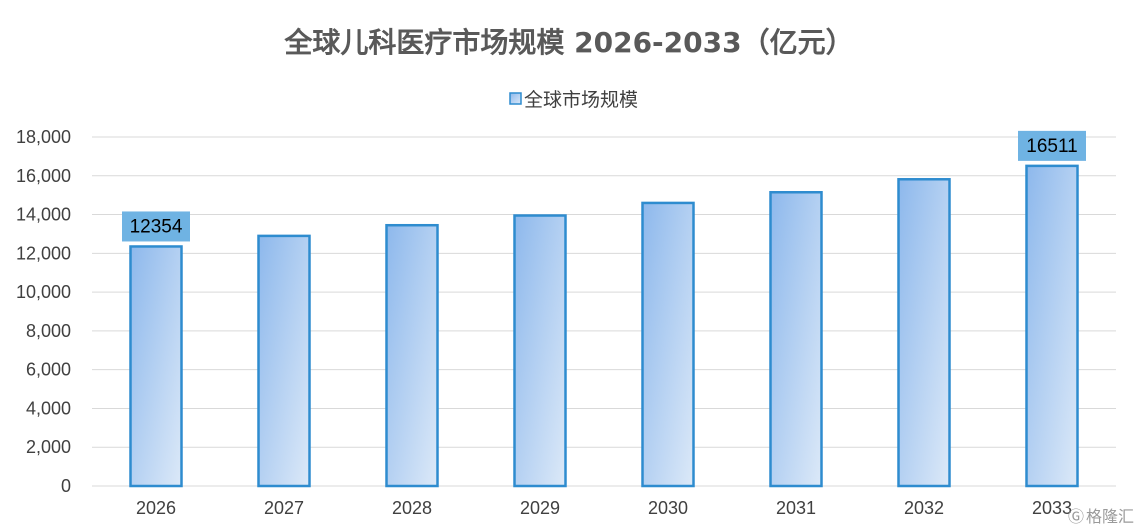  Describe the element at coordinates (48, 408) in the screenshot. I see `y-tick-label: 4,000` at that location.